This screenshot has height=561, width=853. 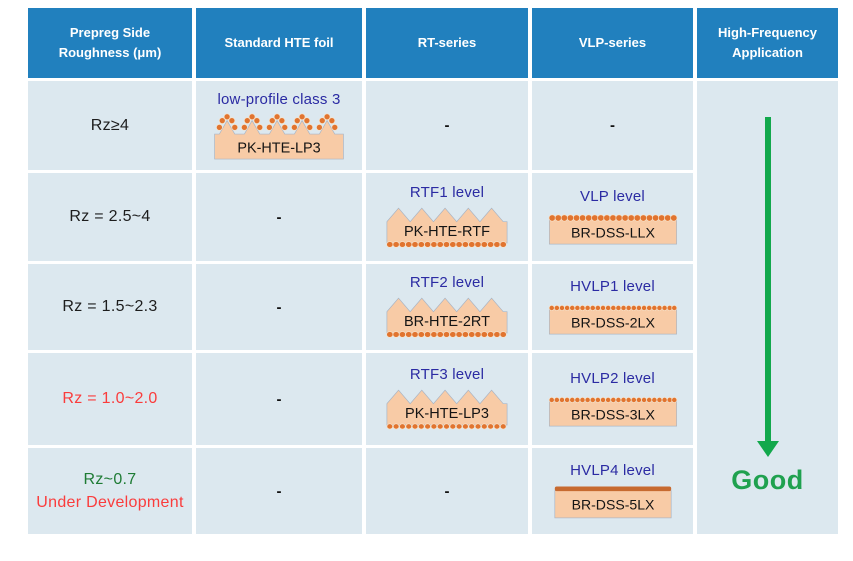 I want to click on foil-product-label: PK-HTE-RTF, so click(x=447, y=232).